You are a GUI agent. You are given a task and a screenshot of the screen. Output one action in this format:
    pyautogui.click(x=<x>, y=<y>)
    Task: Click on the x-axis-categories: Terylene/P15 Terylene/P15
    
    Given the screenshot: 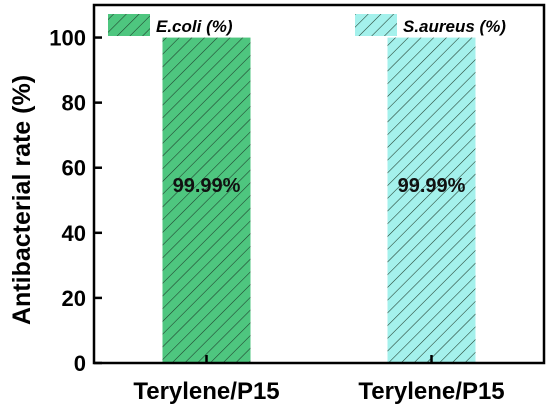 What is the action you would take?
    pyautogui.click(x=319, y=380)
    